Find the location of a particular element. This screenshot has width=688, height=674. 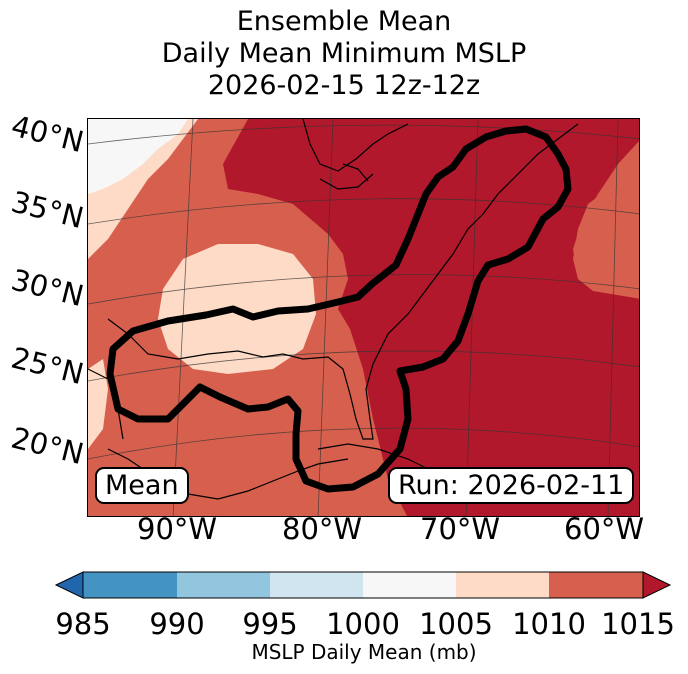

colorbar-label: MSLP Daily Mean (mb) is located at coordinates (364, 652).